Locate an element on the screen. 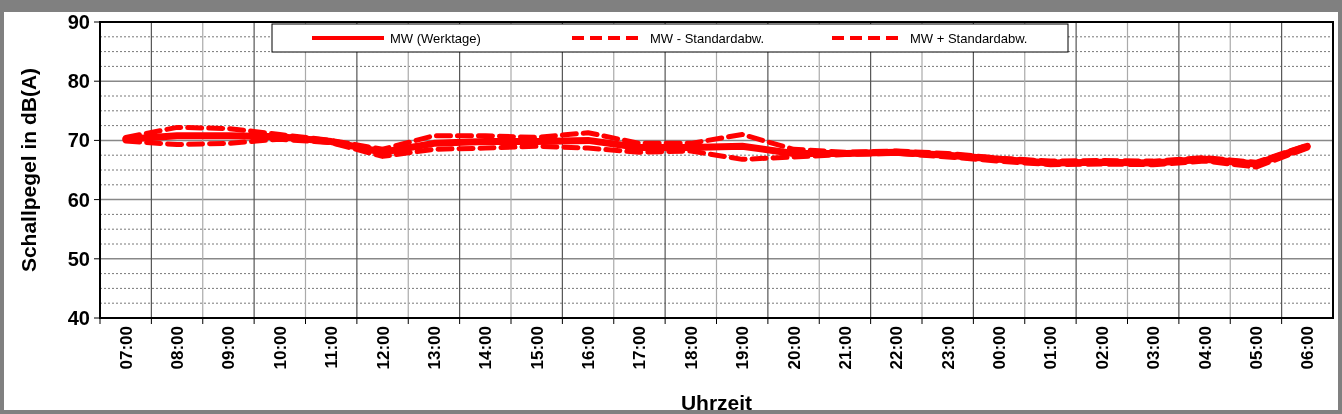 The width and height of the screenshot is (1342, 414). x-tick-label: 20:00 is located at coordinates (794, 348).